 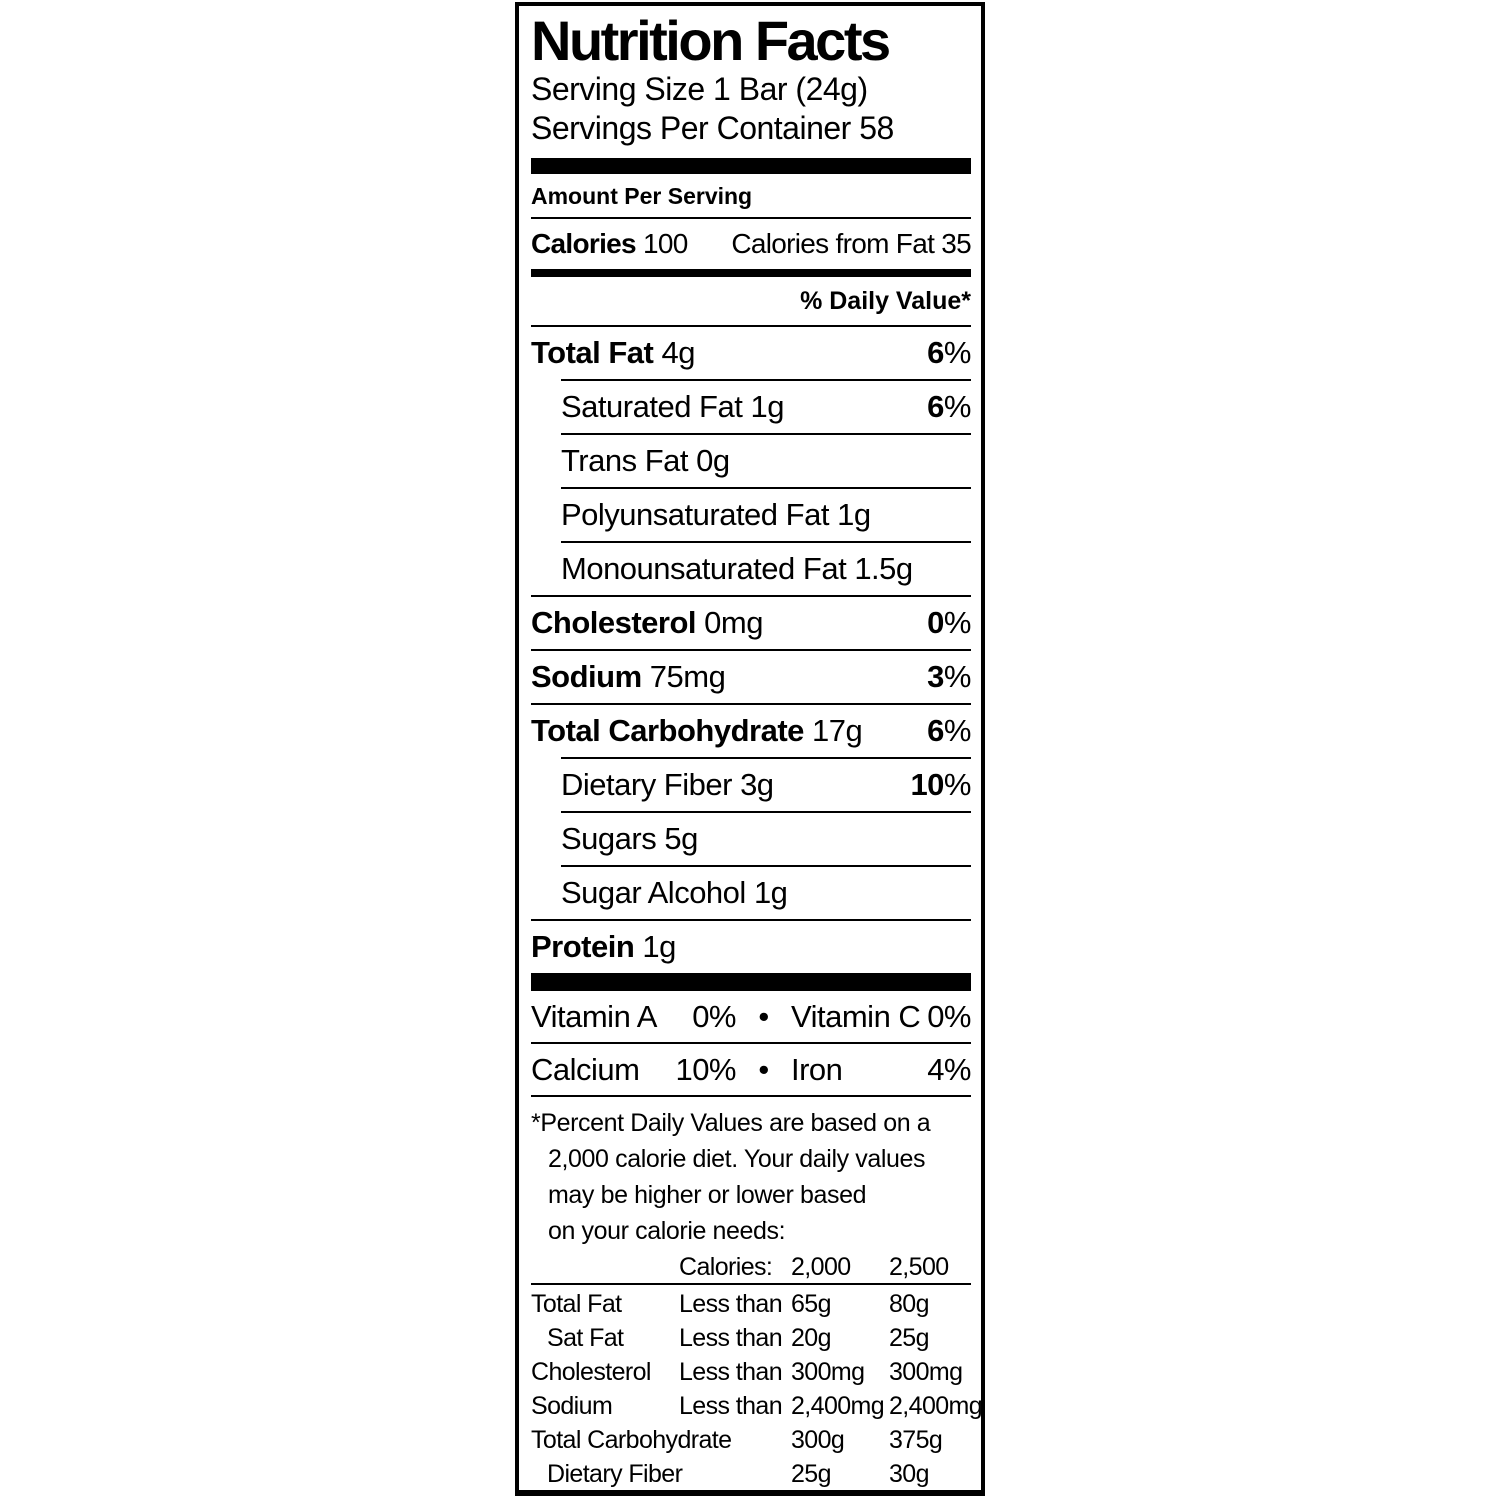 What do you see at coordinates (737, 1440) in the screenshot?
I see `fn-row-total-carbohydrate: Total Carbohydrate 300g 375g` at bounding box center [737, 1440].